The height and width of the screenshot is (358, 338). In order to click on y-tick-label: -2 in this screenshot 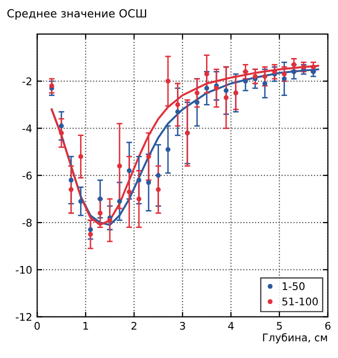, I will do `click(27, 81)`.